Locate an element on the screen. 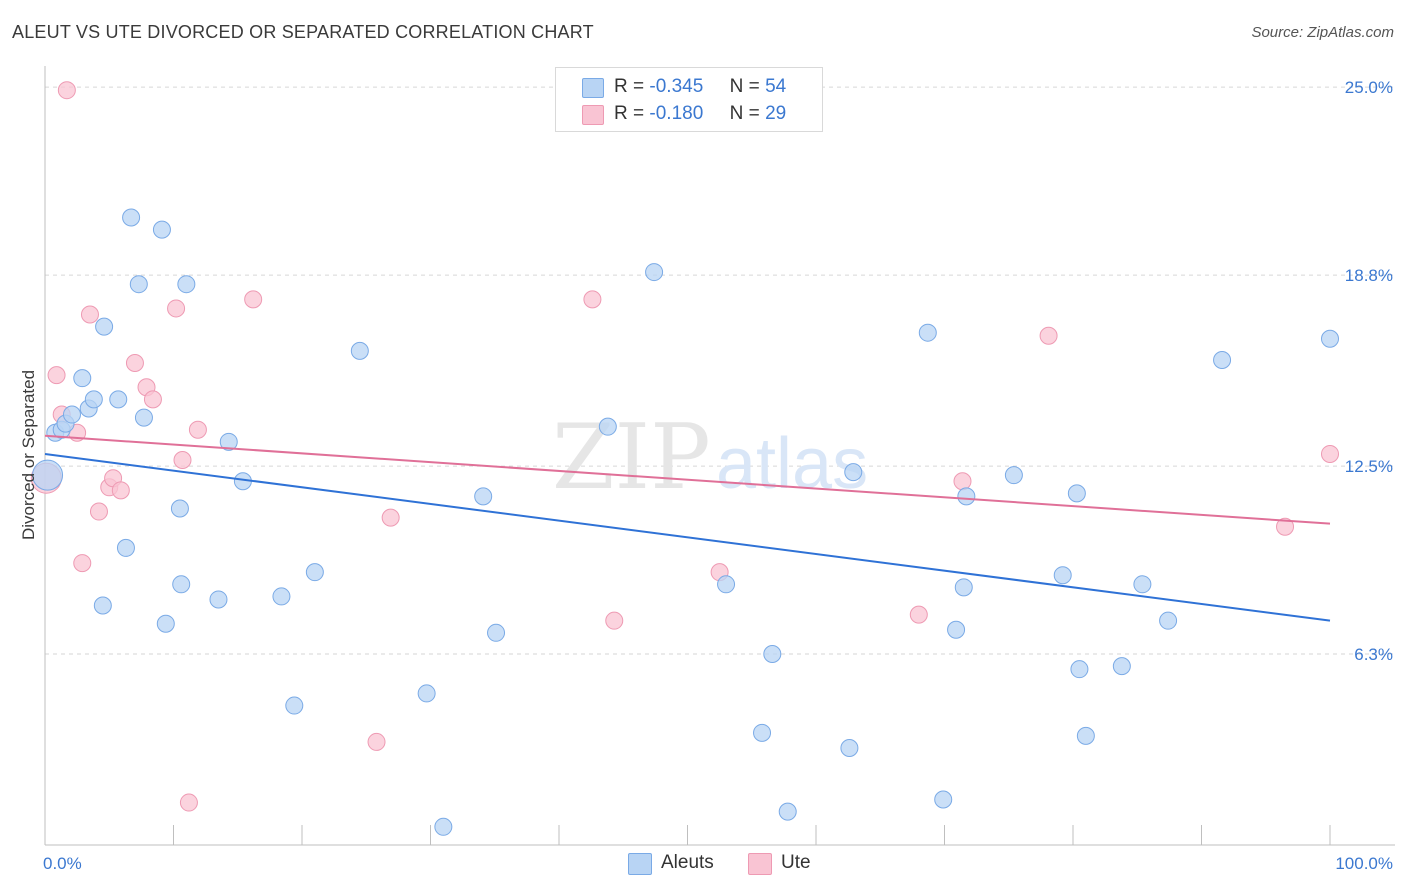 Image resolution: width=1406 pixels, height=892 pixels. legend-r-value: -0.180 is located at coordinates (676, 113).